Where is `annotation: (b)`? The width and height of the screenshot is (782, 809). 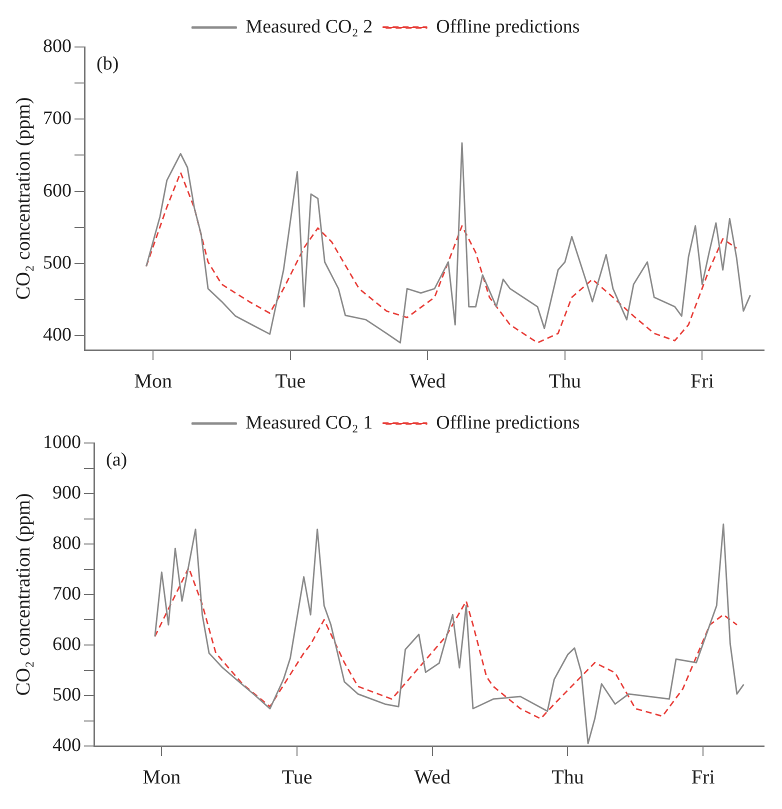 annotation: (b) is located at coordinates (107, 63).